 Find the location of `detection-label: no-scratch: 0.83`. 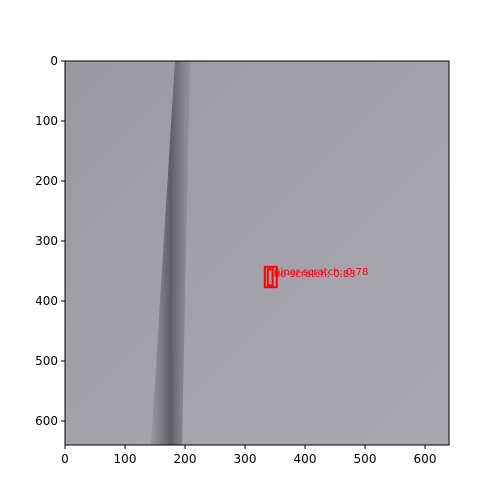

detection-label: no-scratch: 0.83 is located at coordinates (315, 274).